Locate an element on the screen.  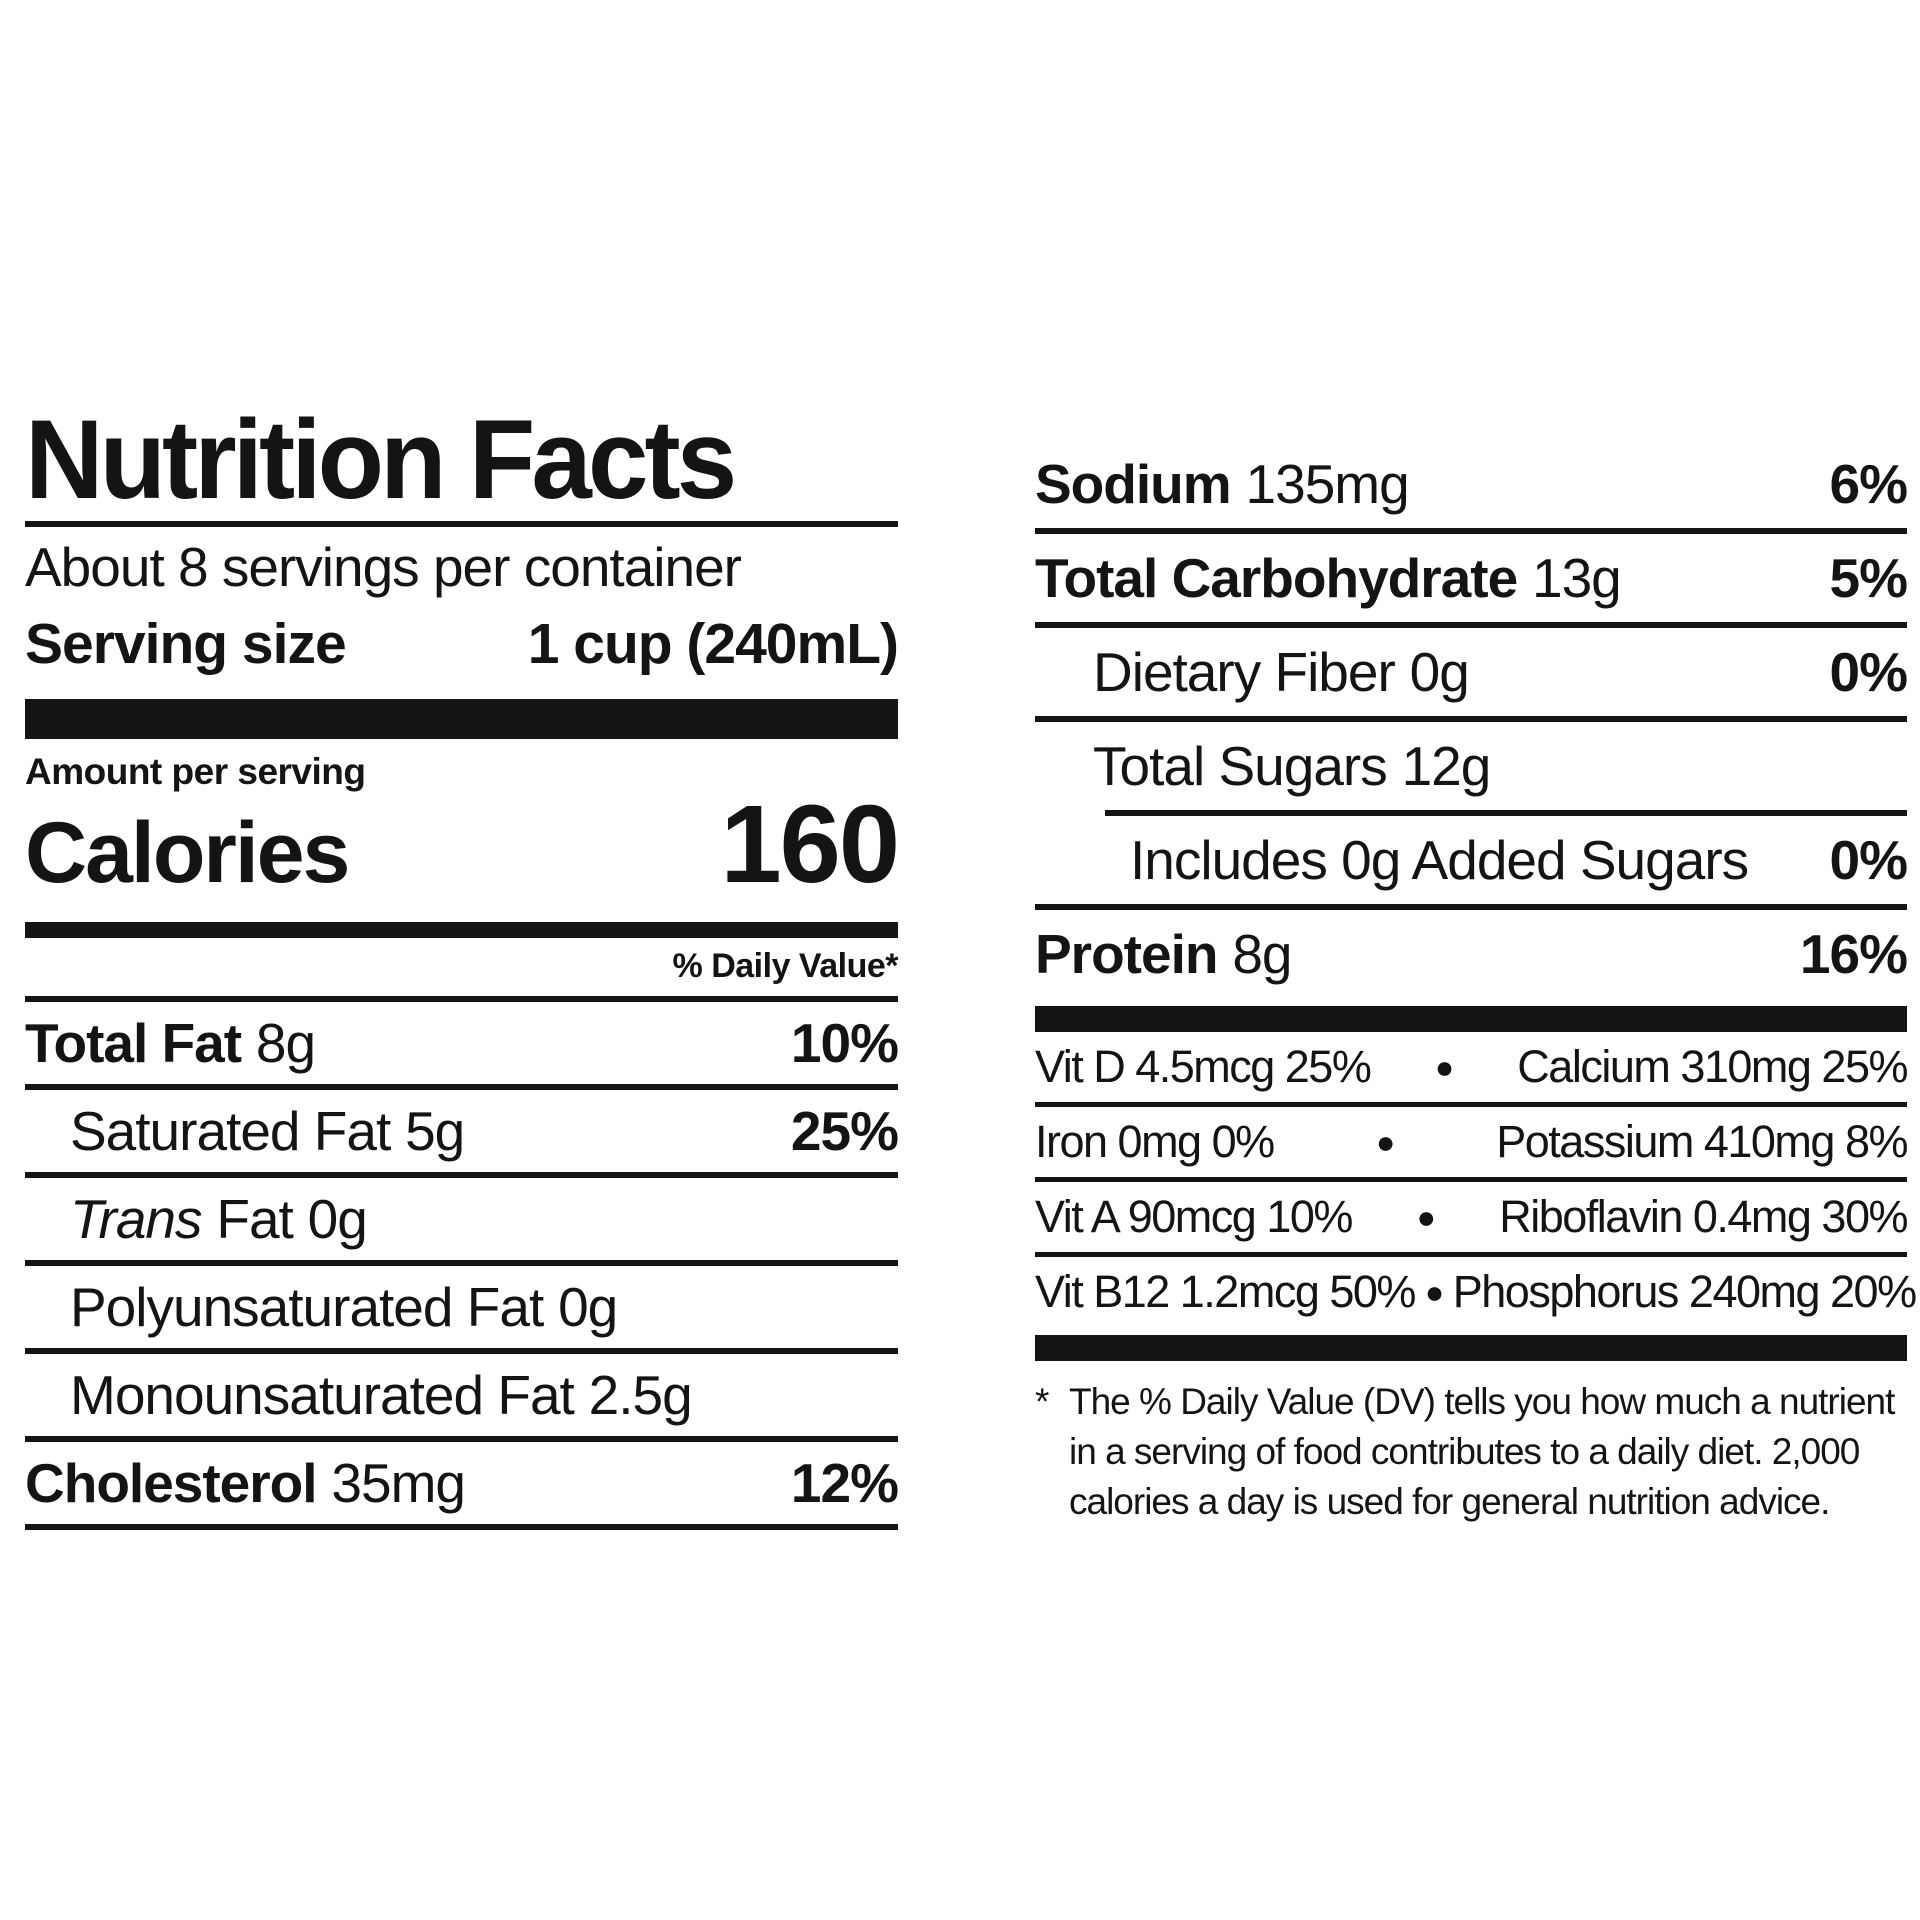
nutrient-dv: 6% is located at coordinates (1868, 484).